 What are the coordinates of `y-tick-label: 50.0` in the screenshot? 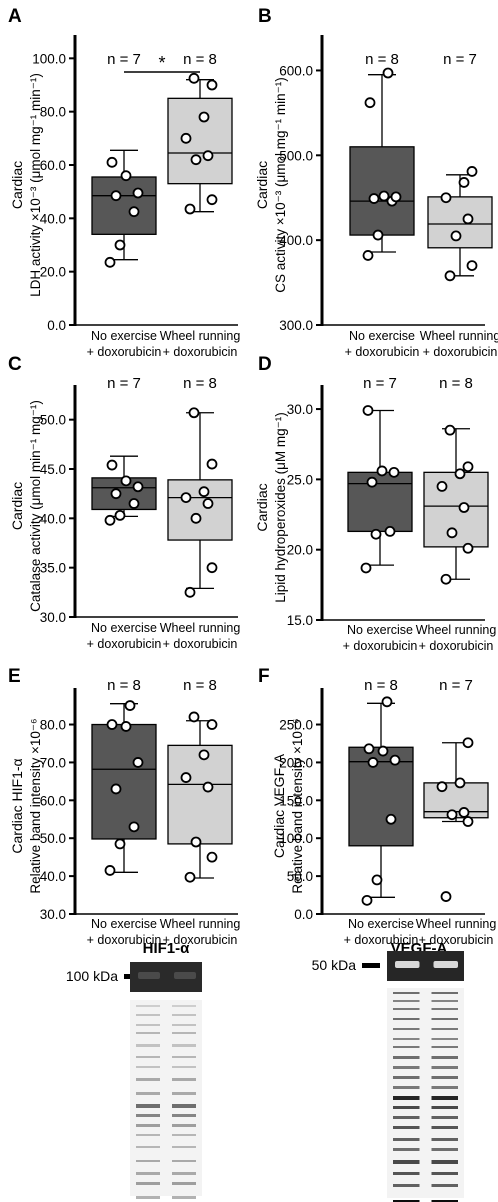 It's located at (53, 420).